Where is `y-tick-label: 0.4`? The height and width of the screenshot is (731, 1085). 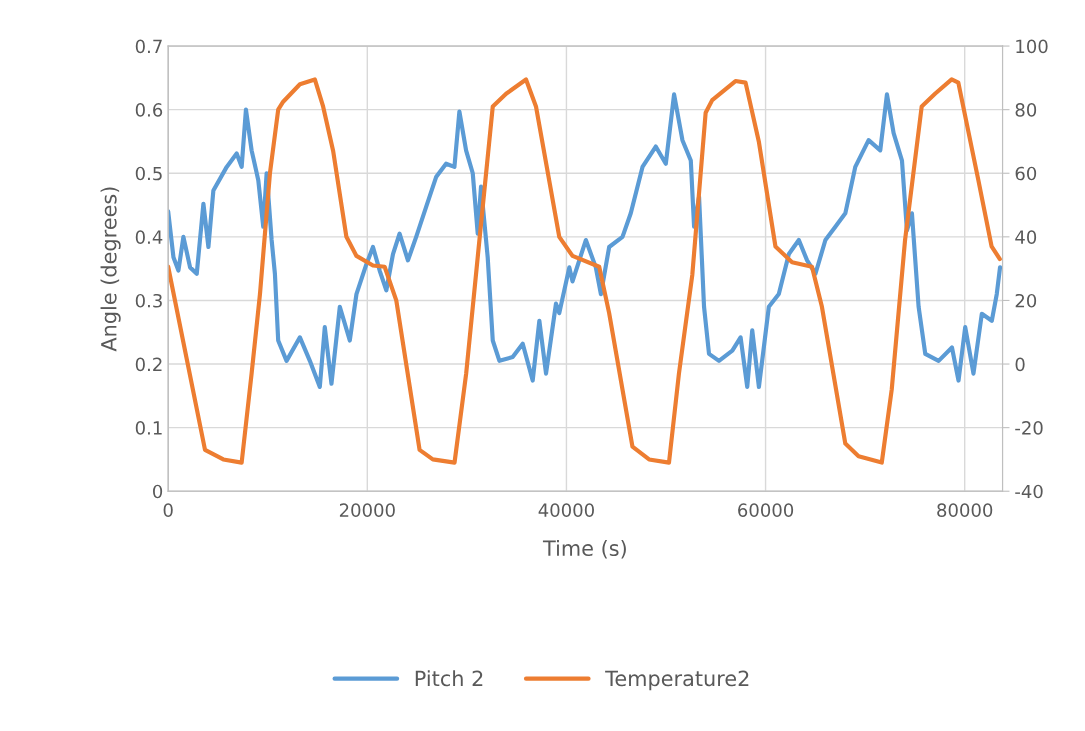 y-tick-label: 0.4 is located at coordinates (149, 237).